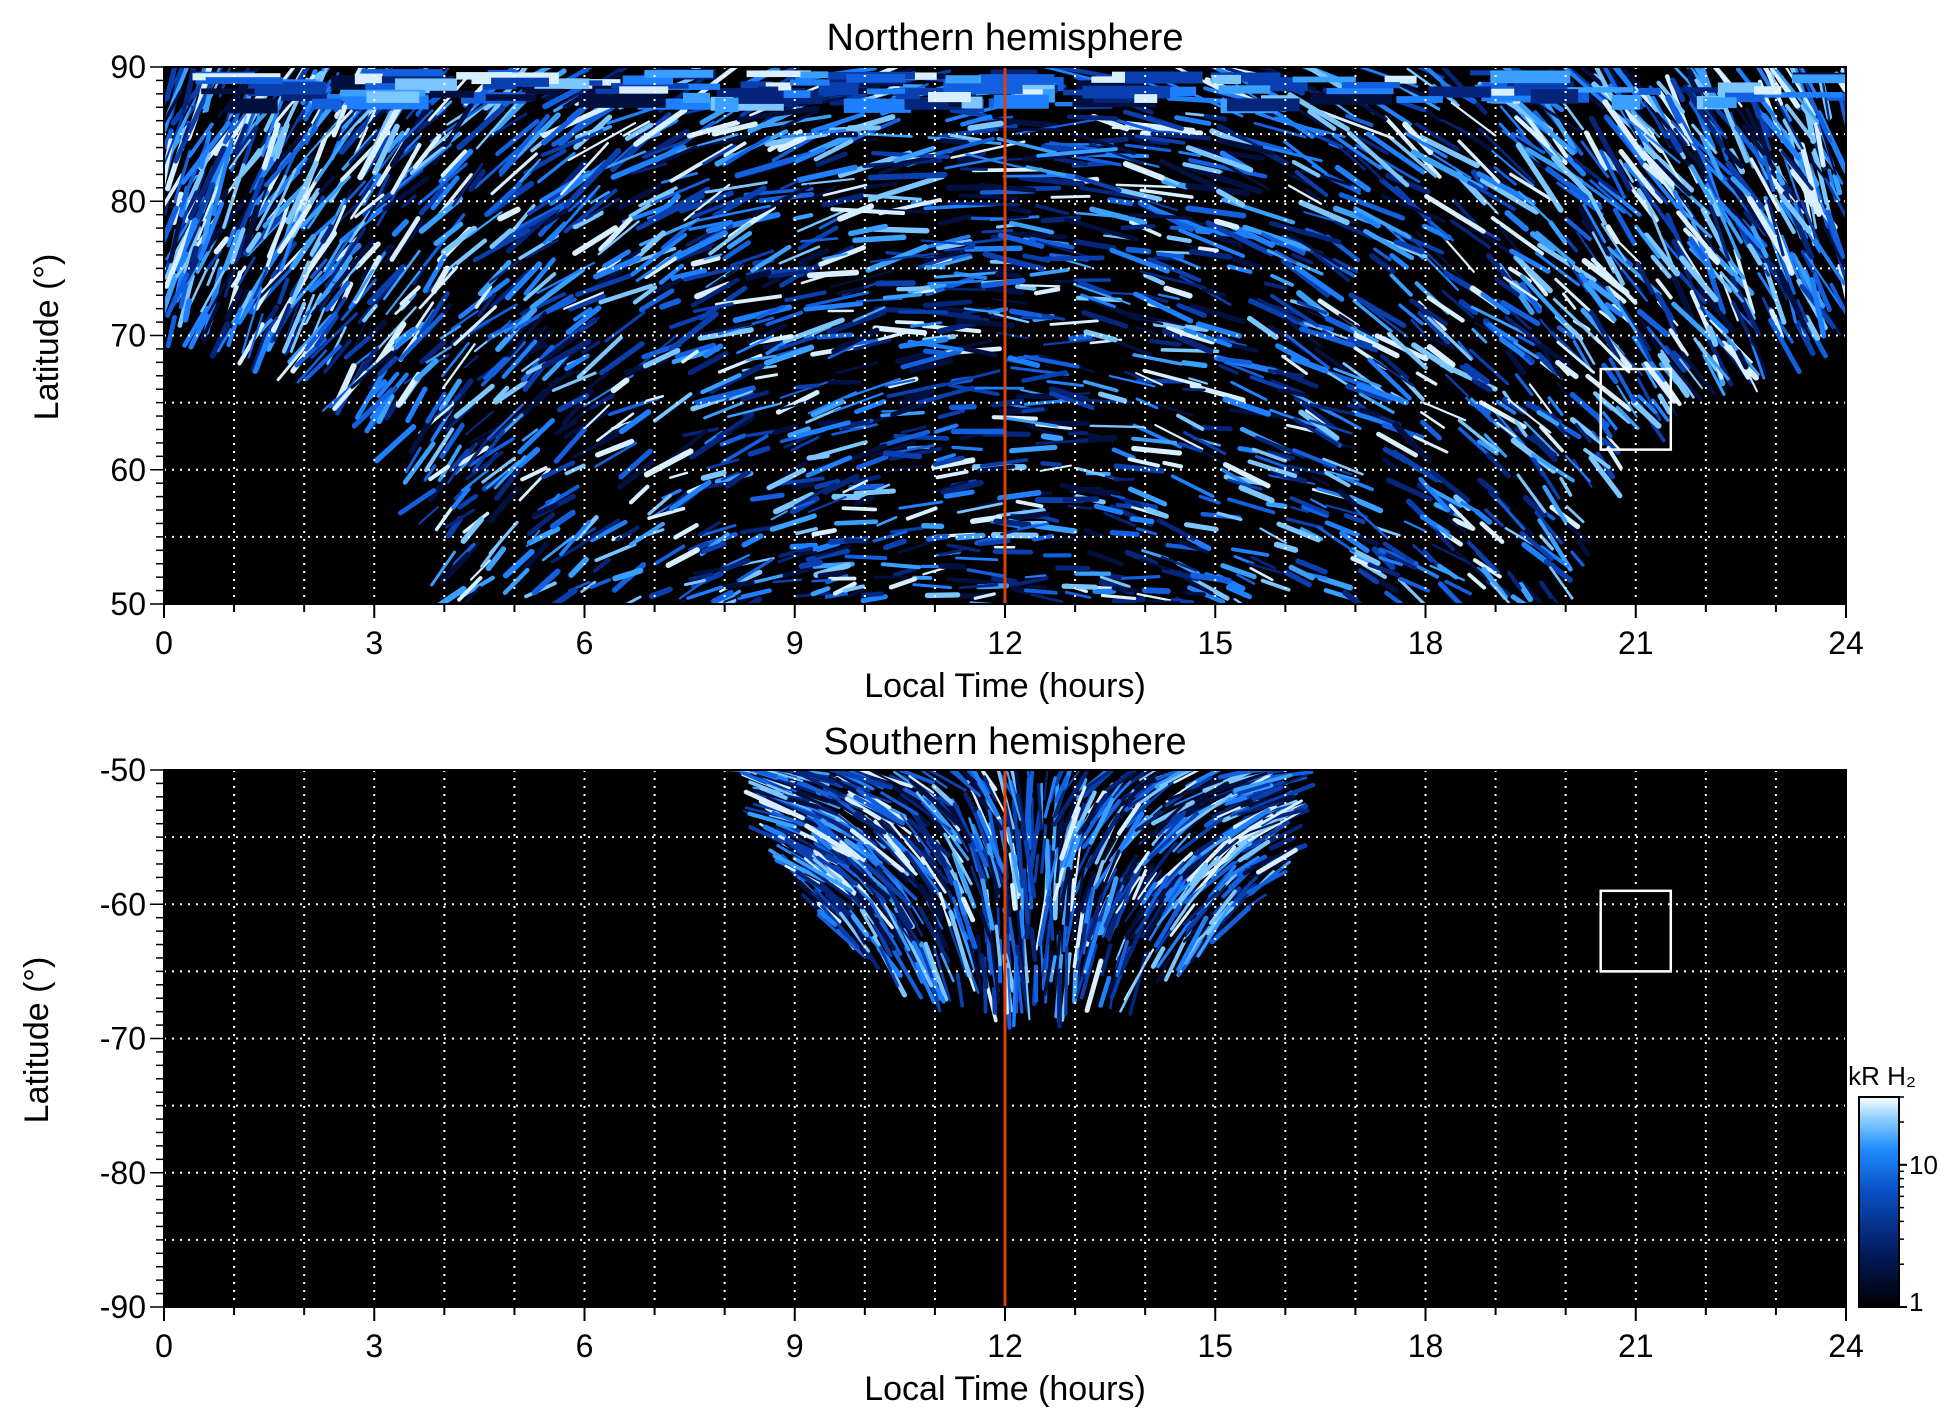 The width and height of the screenshot is (1950, 1423). I want to click on y-tick-label: 70, so click(128, 336).